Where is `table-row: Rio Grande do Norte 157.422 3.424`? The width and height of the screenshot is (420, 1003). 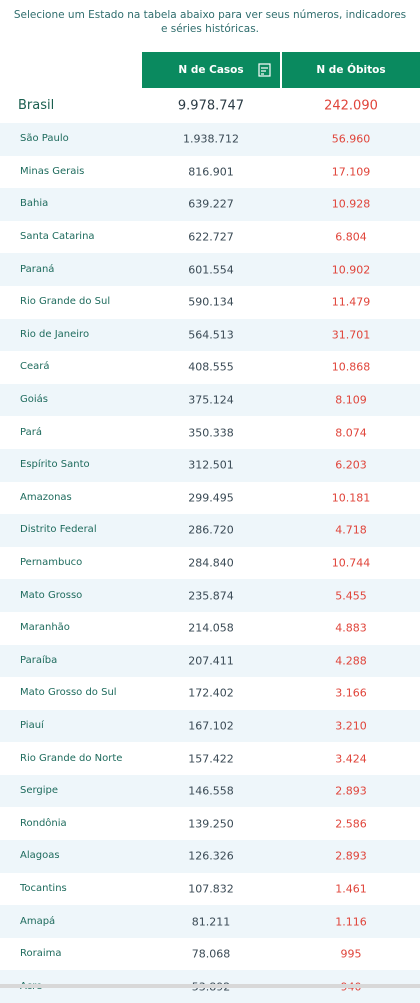
table-row: Rio Grande do Norte 157.422 3.424 is located at coordinates (210, 758).